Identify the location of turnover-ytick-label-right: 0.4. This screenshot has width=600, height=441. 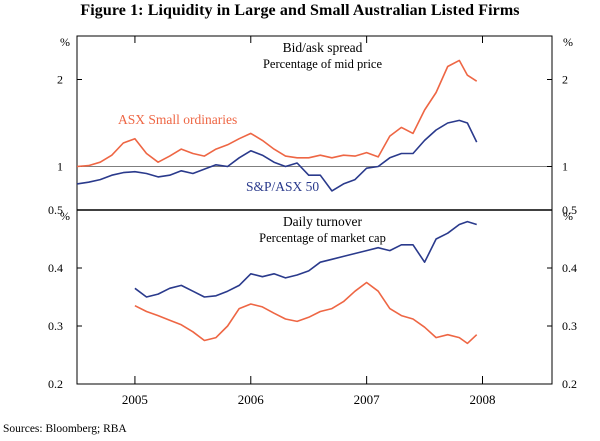
(569, 268).